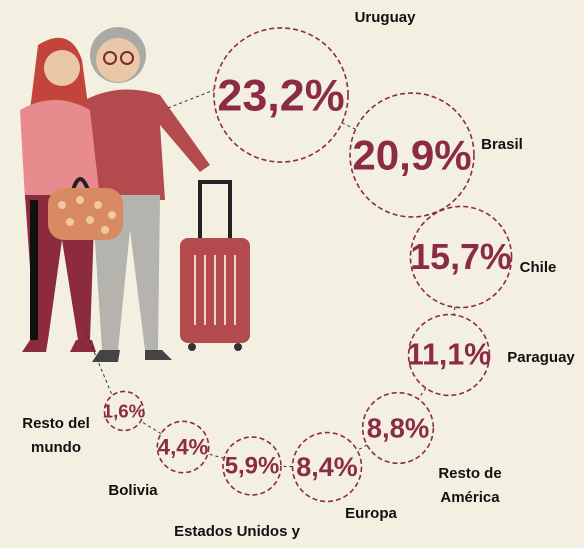 The height and width of the screenshot is (548, 584). Describe the element at coordinates (385, 17) in the screenshot. I see `category-label: Uruguay` at that location.